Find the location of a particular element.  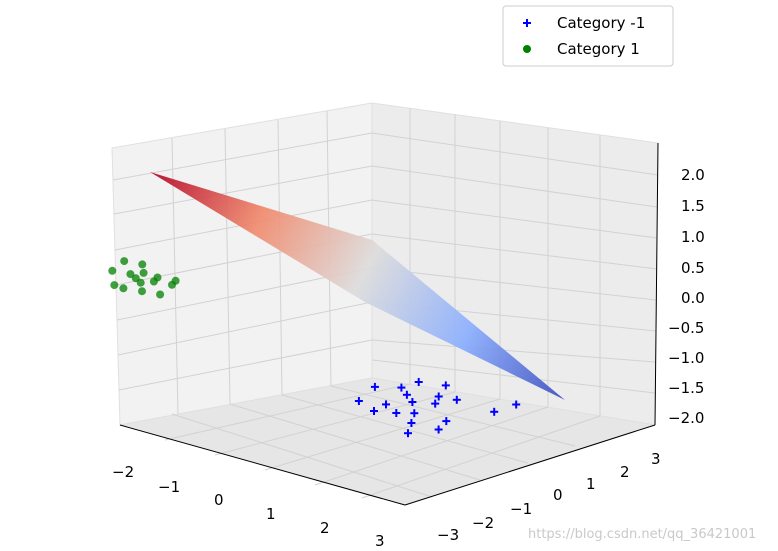

legend-label: Category 1 is located at coordinates (598, 49).